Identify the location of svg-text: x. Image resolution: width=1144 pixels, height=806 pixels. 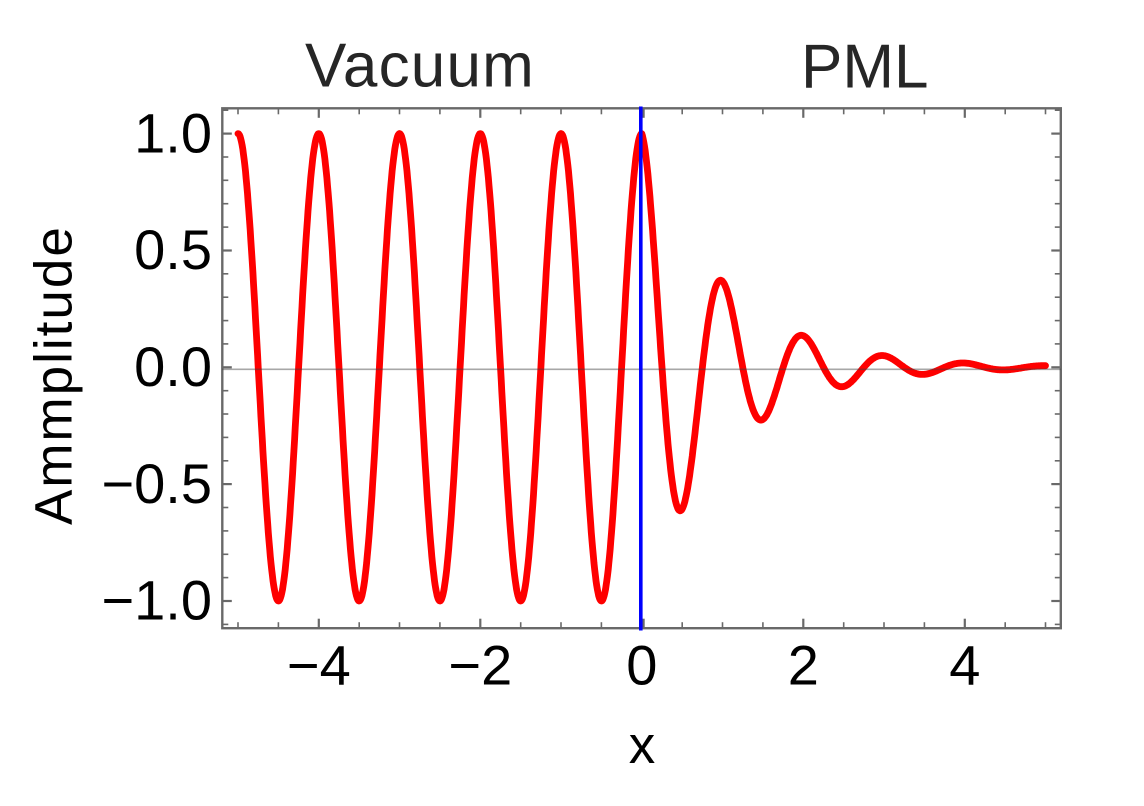
(642, 745).